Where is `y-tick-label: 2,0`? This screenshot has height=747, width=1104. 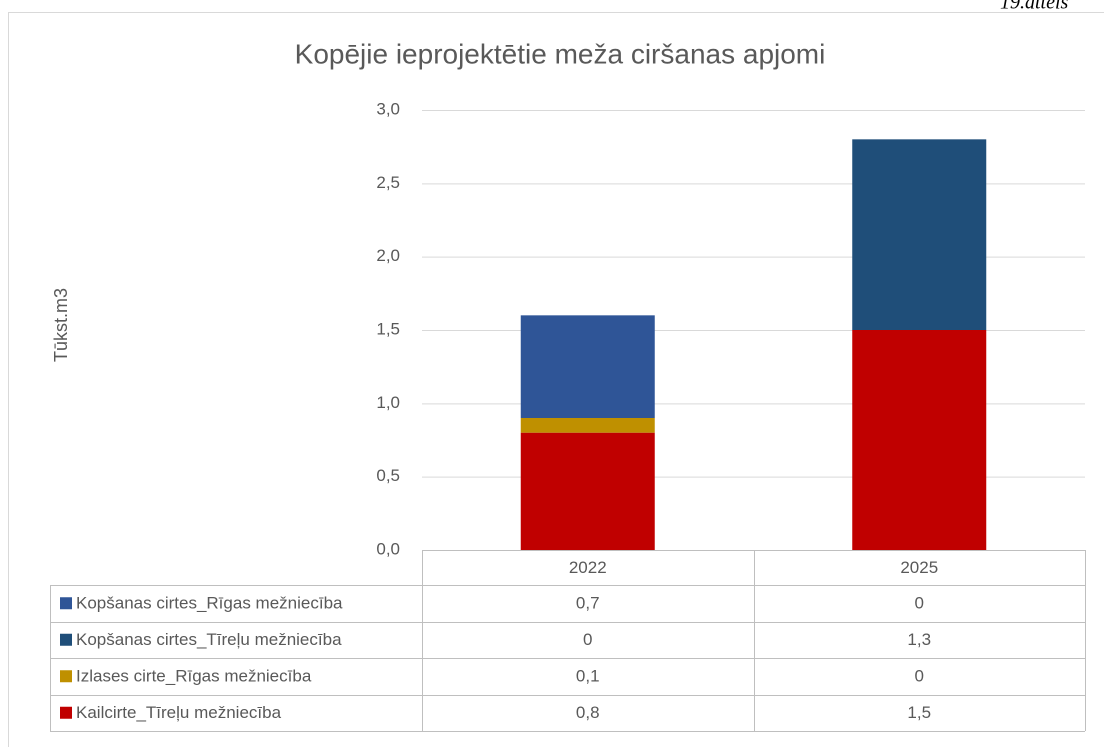 y-tick-label: 2,0 is located at coordinates (388, 255).